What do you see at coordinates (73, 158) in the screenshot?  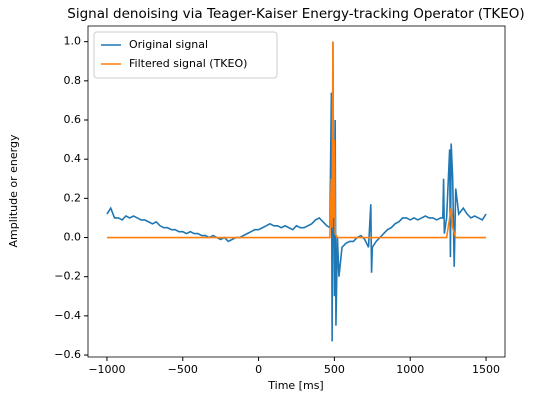 I see `y-tick-label: 0.4` at bounding box center [73, 158].